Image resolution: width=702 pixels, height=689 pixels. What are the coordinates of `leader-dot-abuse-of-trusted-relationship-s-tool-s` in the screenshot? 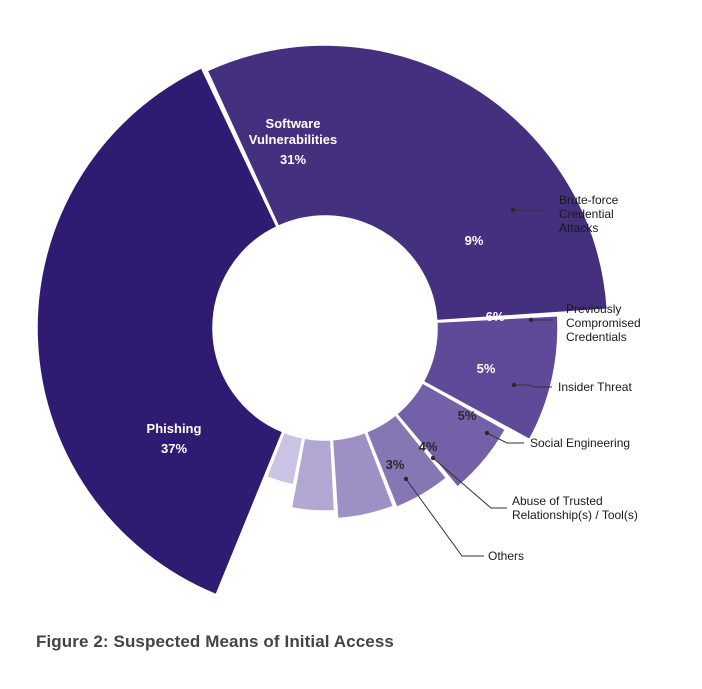 It's located at (433, 458).